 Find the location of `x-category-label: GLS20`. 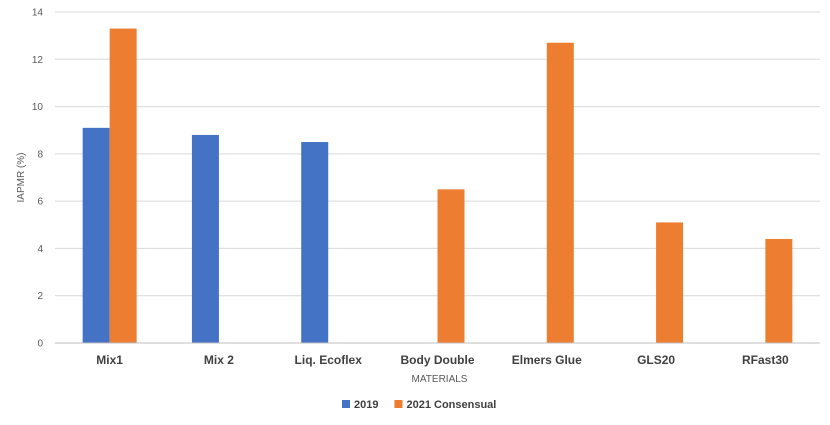

x-category-label: GLS20 is located at coordinates (656, 360).